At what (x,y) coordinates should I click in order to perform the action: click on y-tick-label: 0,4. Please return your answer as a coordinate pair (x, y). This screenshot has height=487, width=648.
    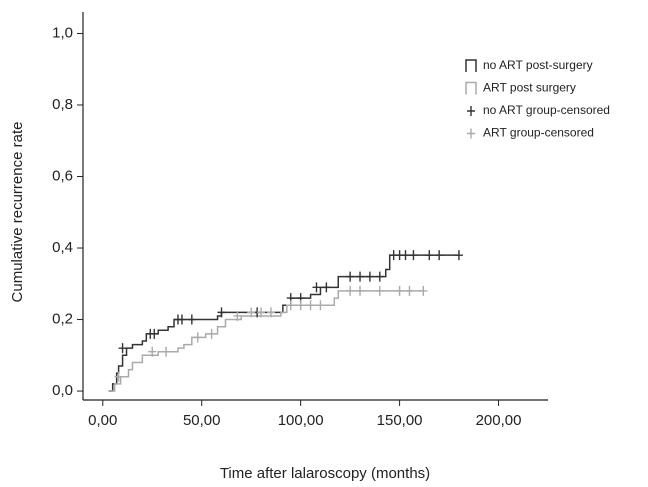
    Looking at the image, I should click on (62, 247).